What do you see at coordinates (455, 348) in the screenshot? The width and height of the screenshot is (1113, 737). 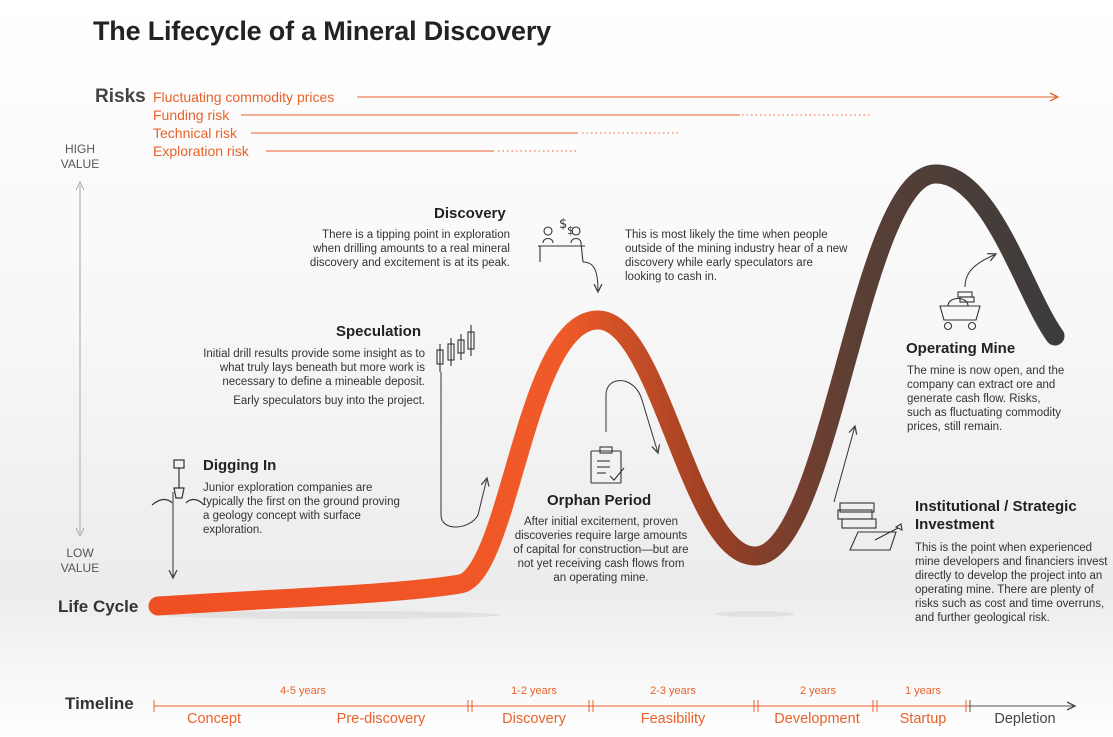 I see `candlestick-chart-icon` at bounding box center [455, 348].